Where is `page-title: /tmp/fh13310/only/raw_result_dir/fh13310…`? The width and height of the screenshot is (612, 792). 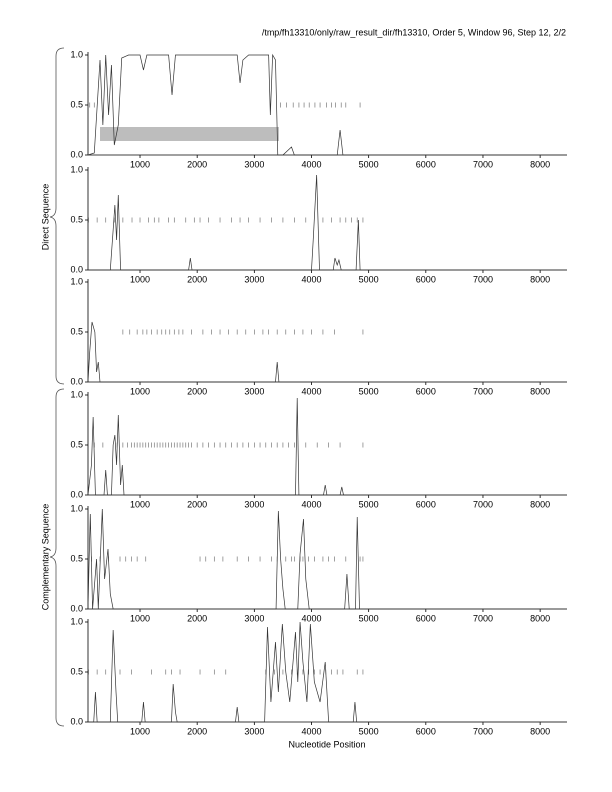 page-title: /tmp/fh13310/only/raw_result_dir/fh13310… is located at coordinates (414, 32).